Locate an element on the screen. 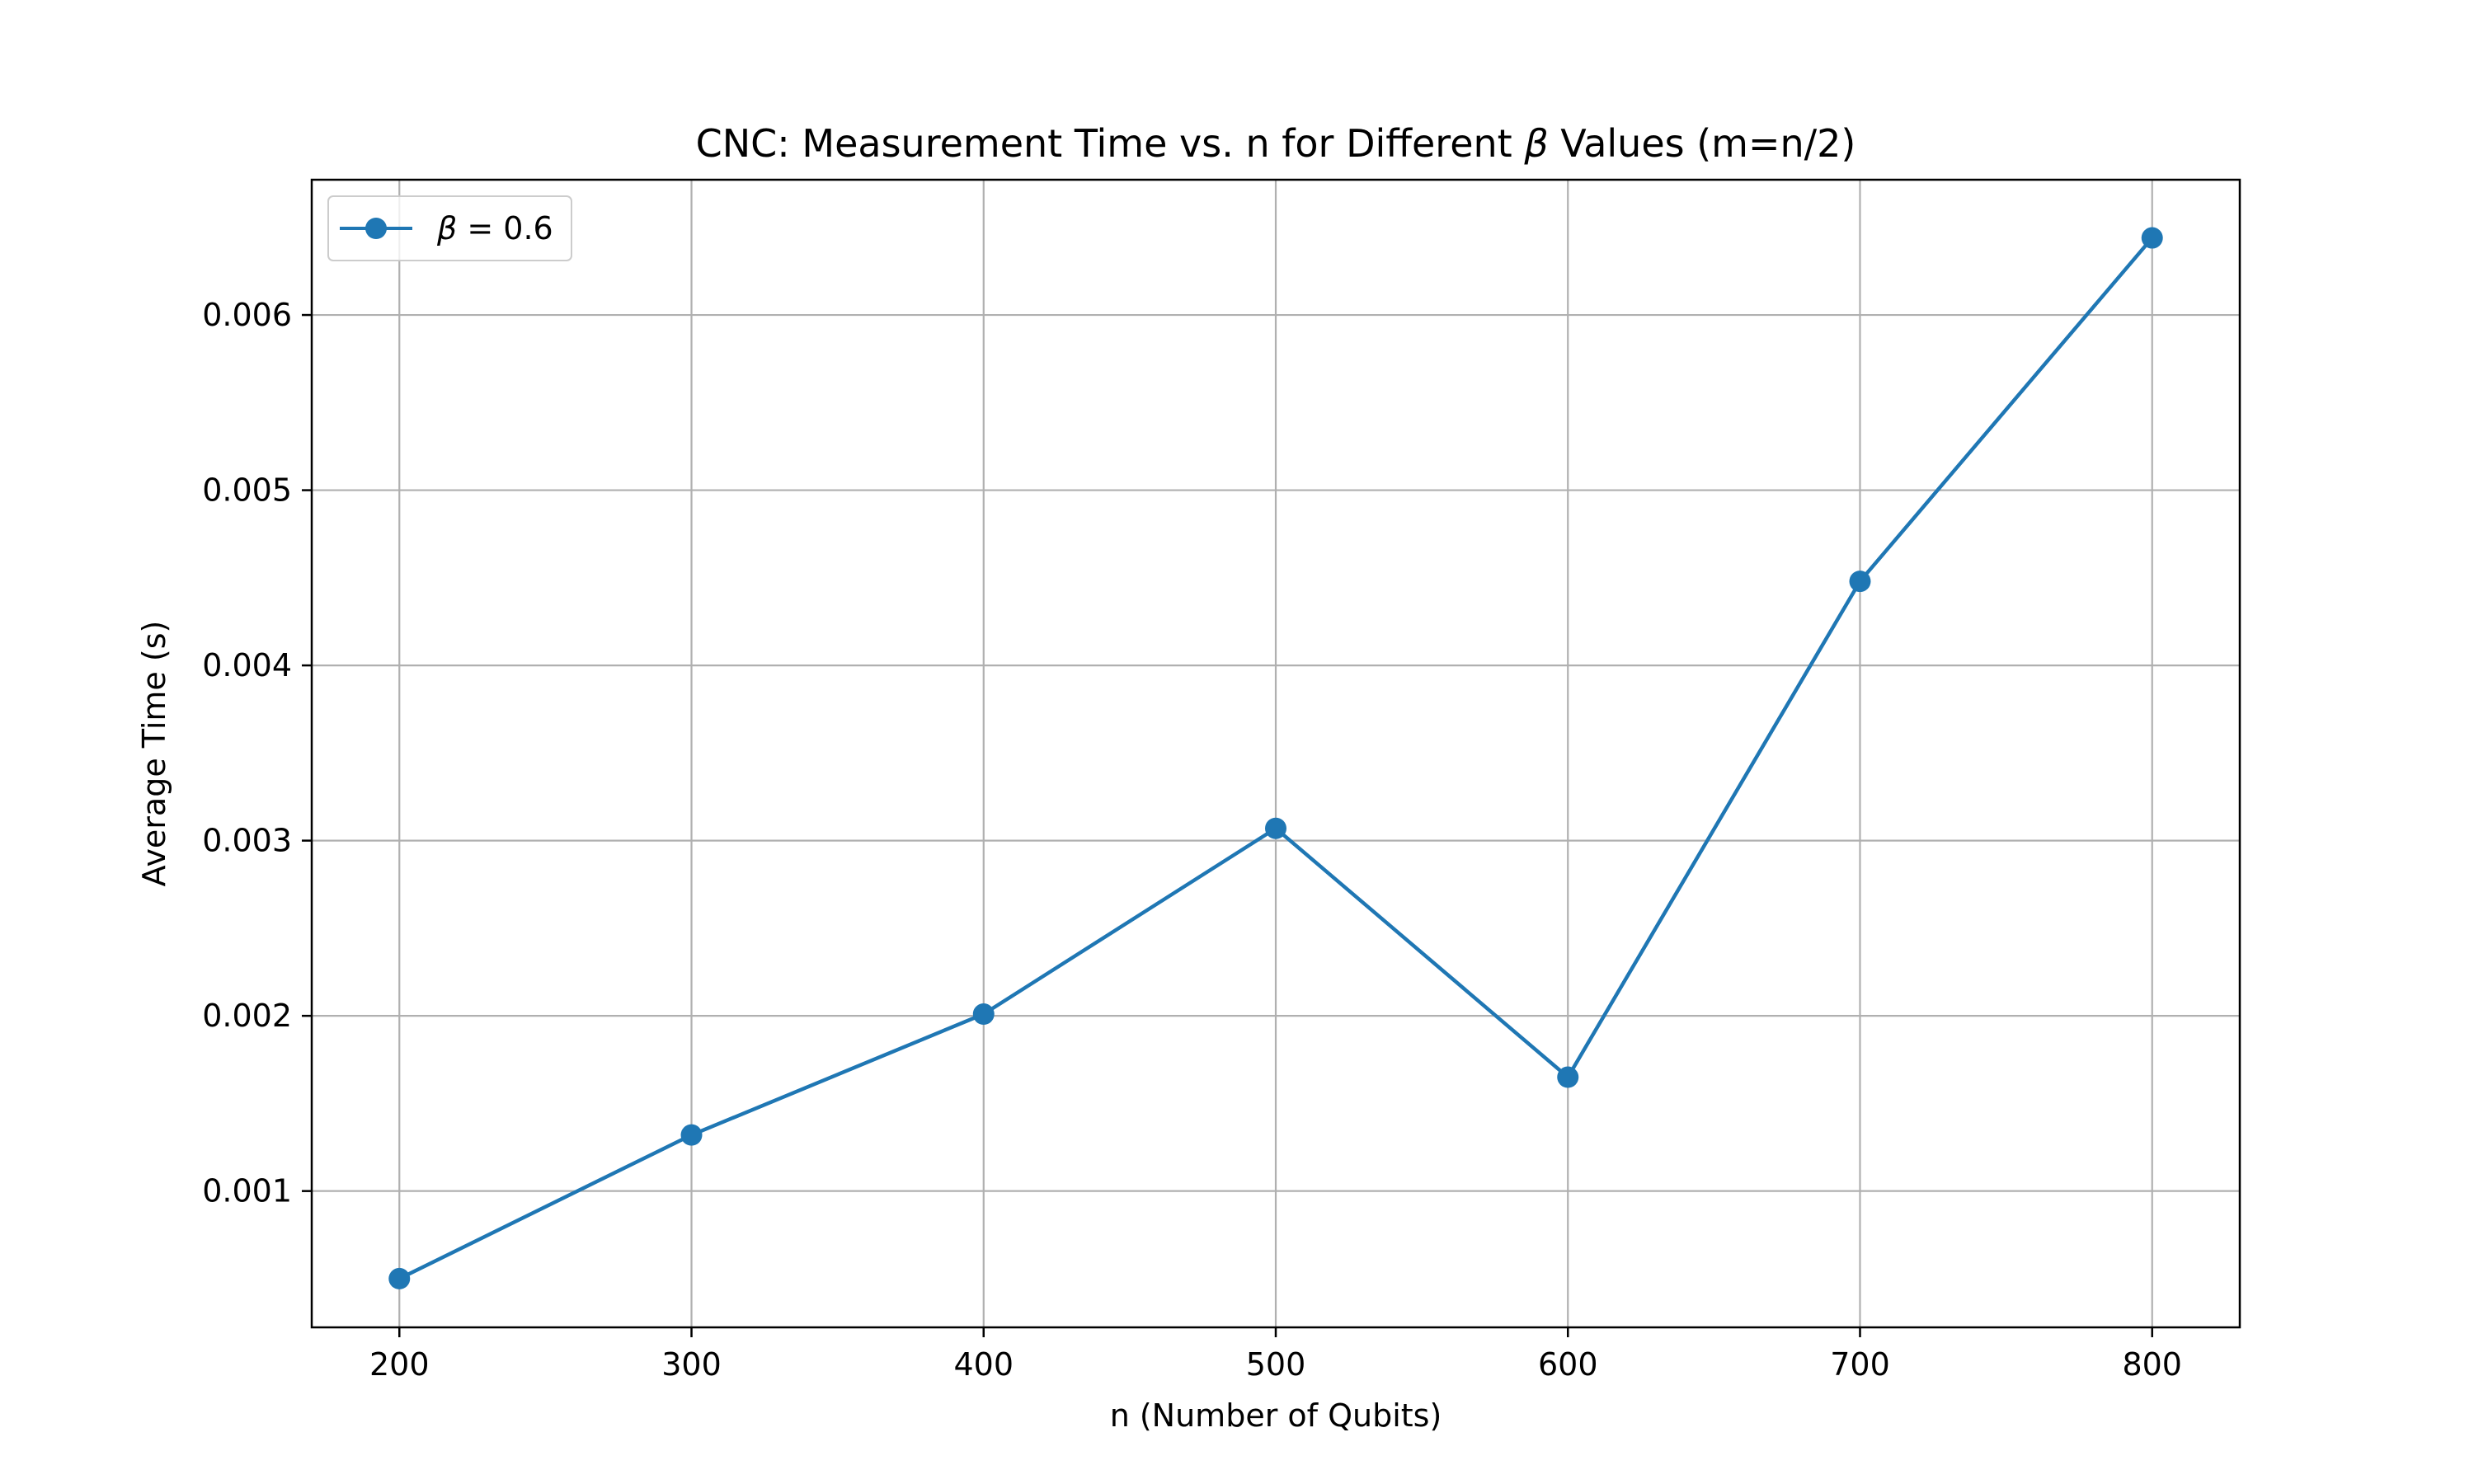 The image size is (2474, 1484). y-axis-ticks: 0.001 0.002 0.003 0.004 0.005 0.006 is located at coordinates (257, 753).